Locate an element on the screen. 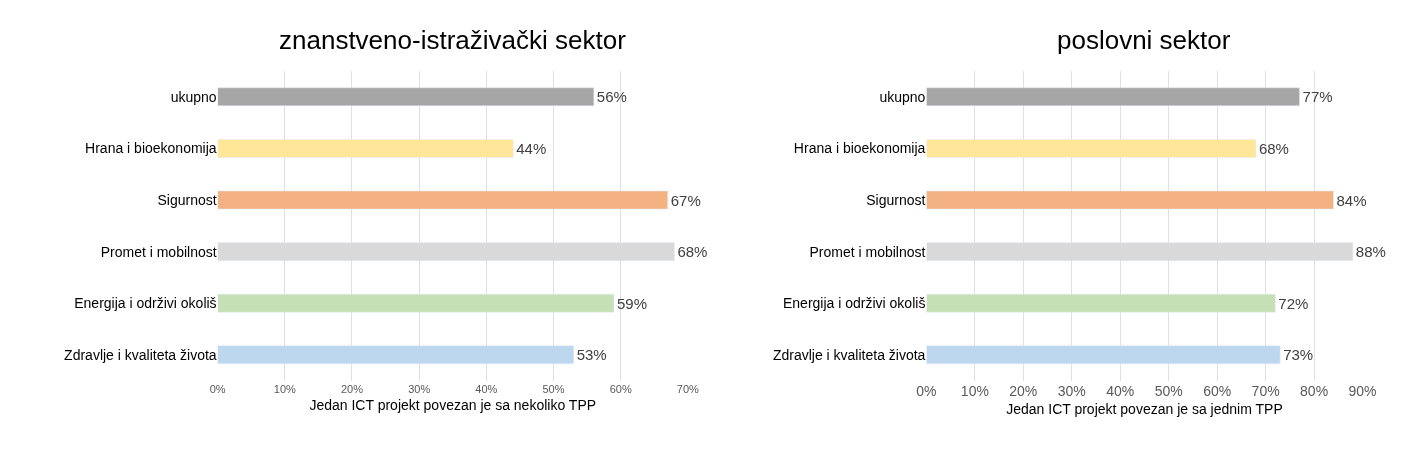 This screenshot has height=456, width=1407. data-label: 72% is located at coordinates (1293, 303).